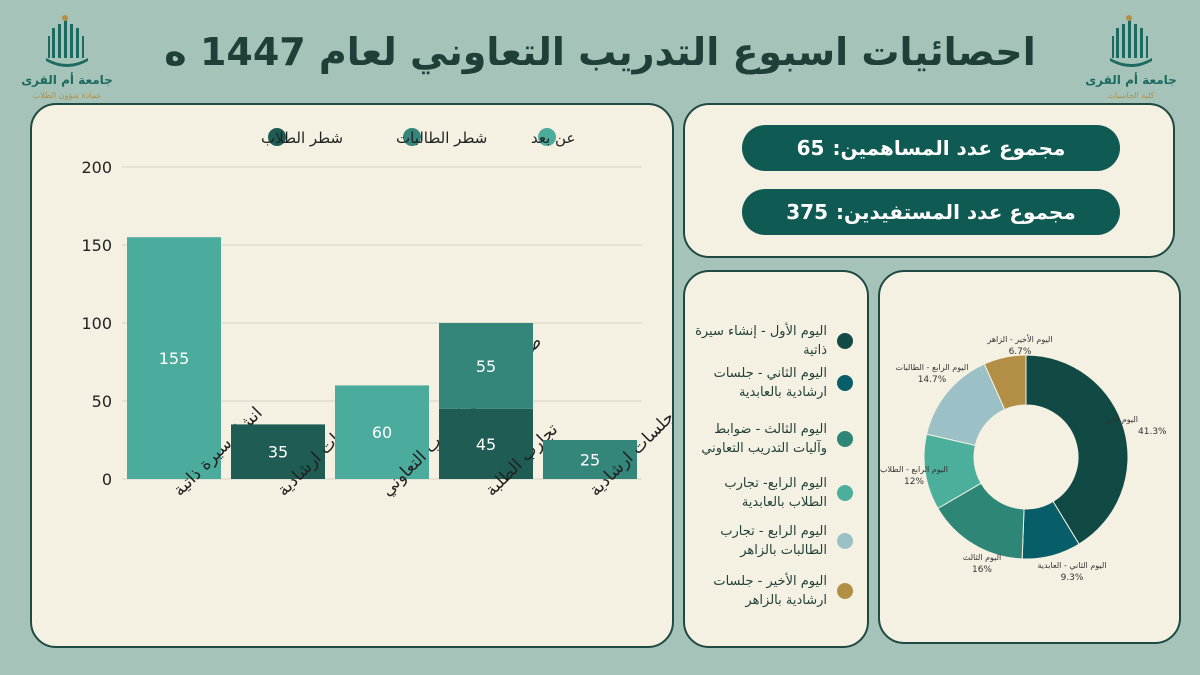  I want to click on logo-right-sub: كلية الحاسبات, so click(1130, 95).